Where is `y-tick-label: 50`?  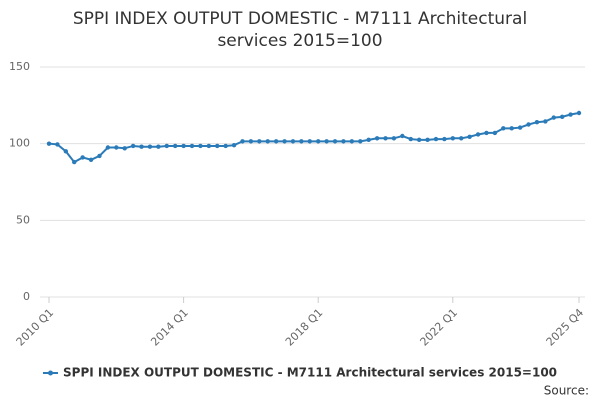 y-tick-label: 50 is located at coordinates (23, 219).